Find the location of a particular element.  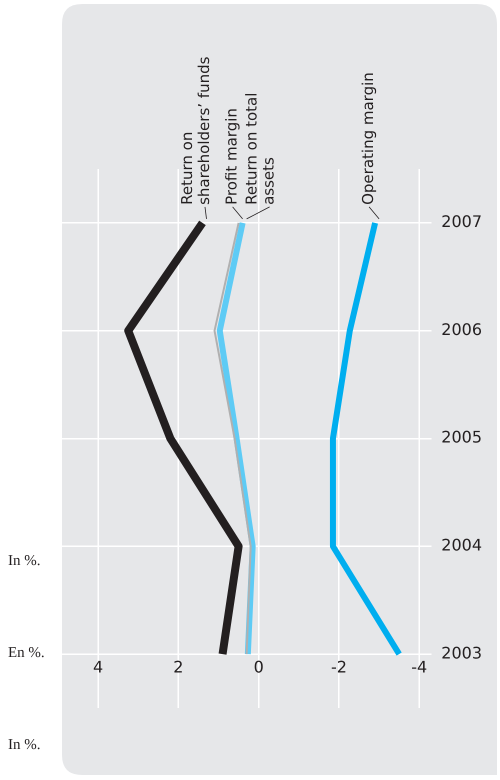

y-tick-label: 2004 is located at coordinates (461, 544).